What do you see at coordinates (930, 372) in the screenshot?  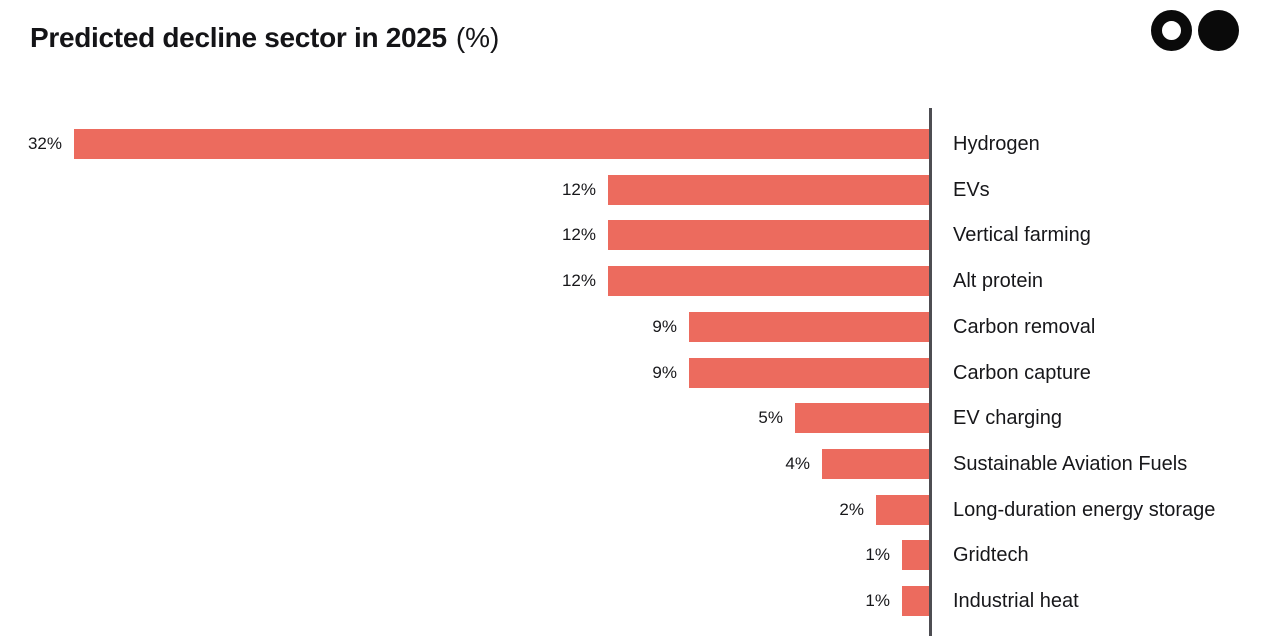 I see `y-axis-line` at bounding box center [930, 372].